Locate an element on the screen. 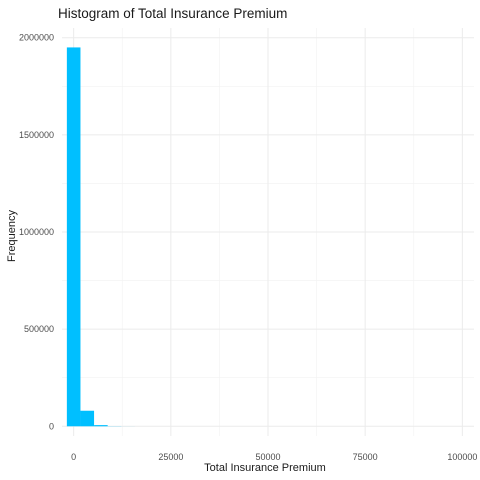 The height and width of the screenshot is (480, 480). x-axis-ticks: 0 25000 50000 75000 100000 is located at coordinates (274, 457).